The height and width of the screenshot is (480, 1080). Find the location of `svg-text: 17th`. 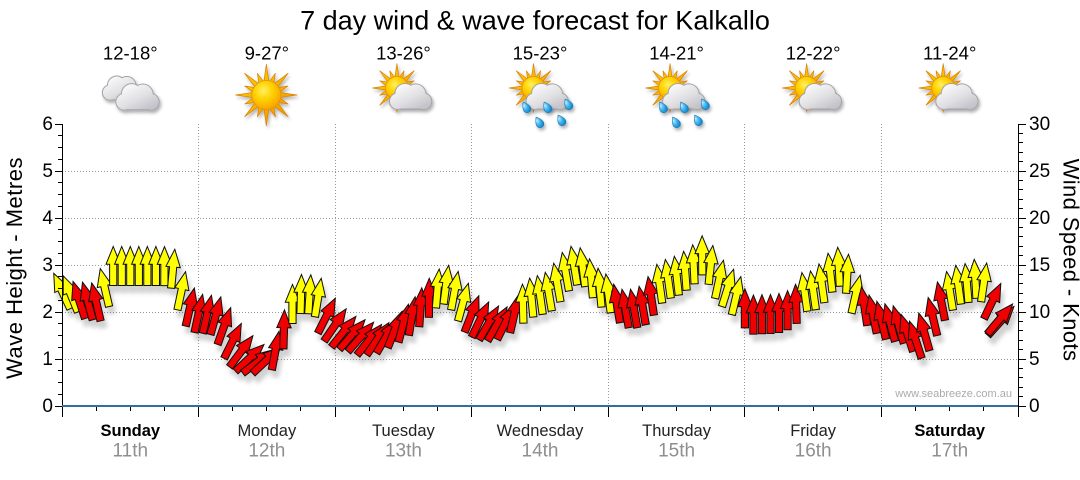

svg-text: 17th is located at coordinates (949, 451).